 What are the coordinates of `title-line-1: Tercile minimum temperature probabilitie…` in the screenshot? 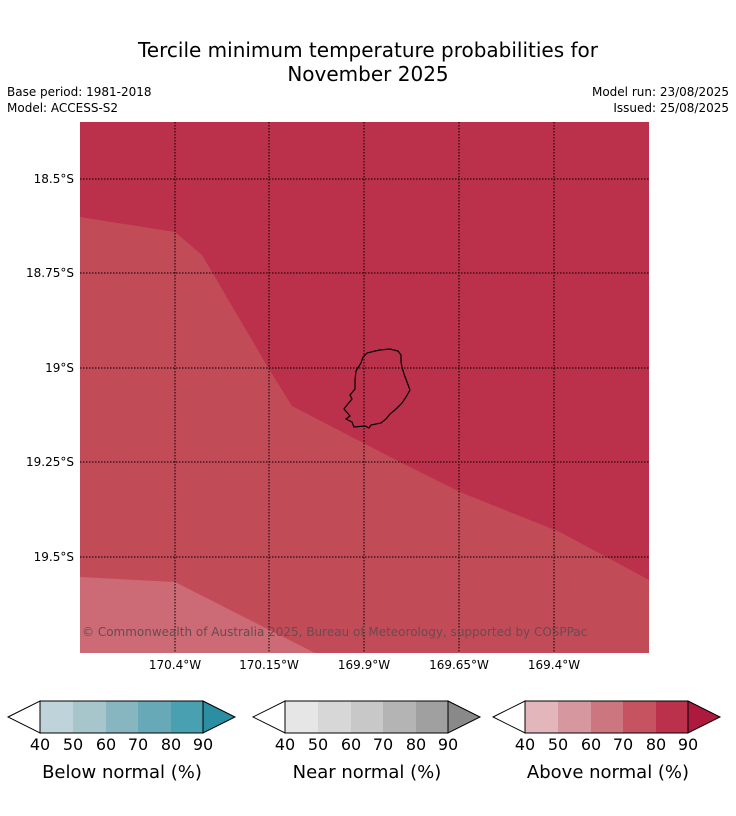 It's located at (368, 50).